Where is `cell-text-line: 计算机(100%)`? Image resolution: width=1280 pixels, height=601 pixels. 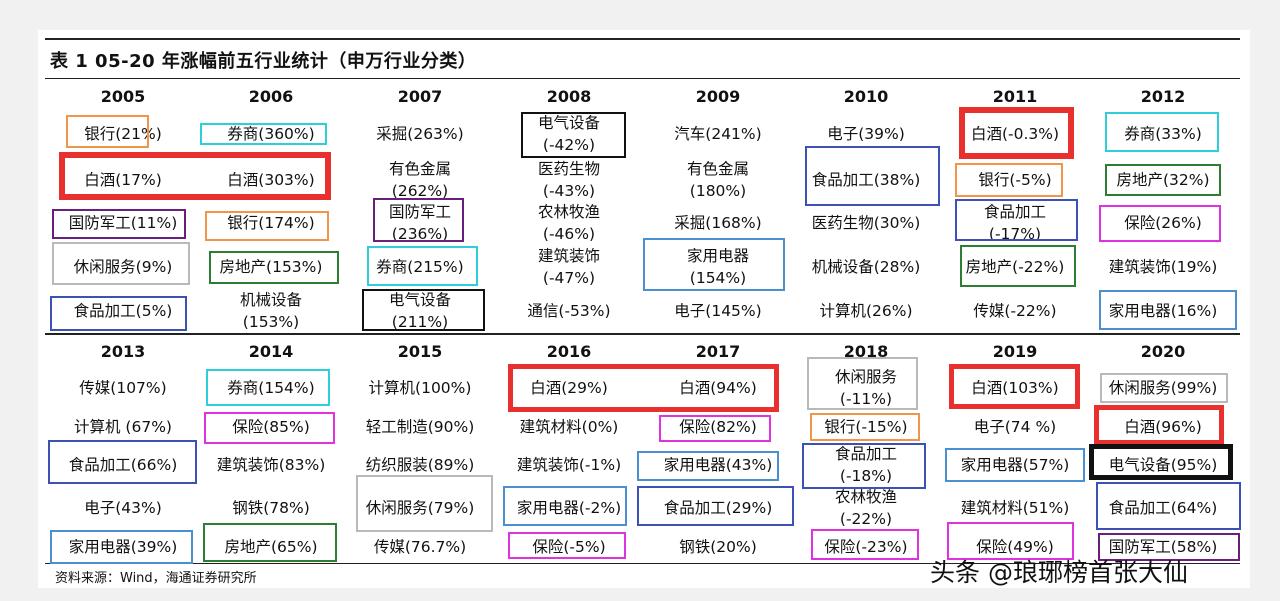 cell-text-line: 计算机(100%) is located at coordinates (420, 388).